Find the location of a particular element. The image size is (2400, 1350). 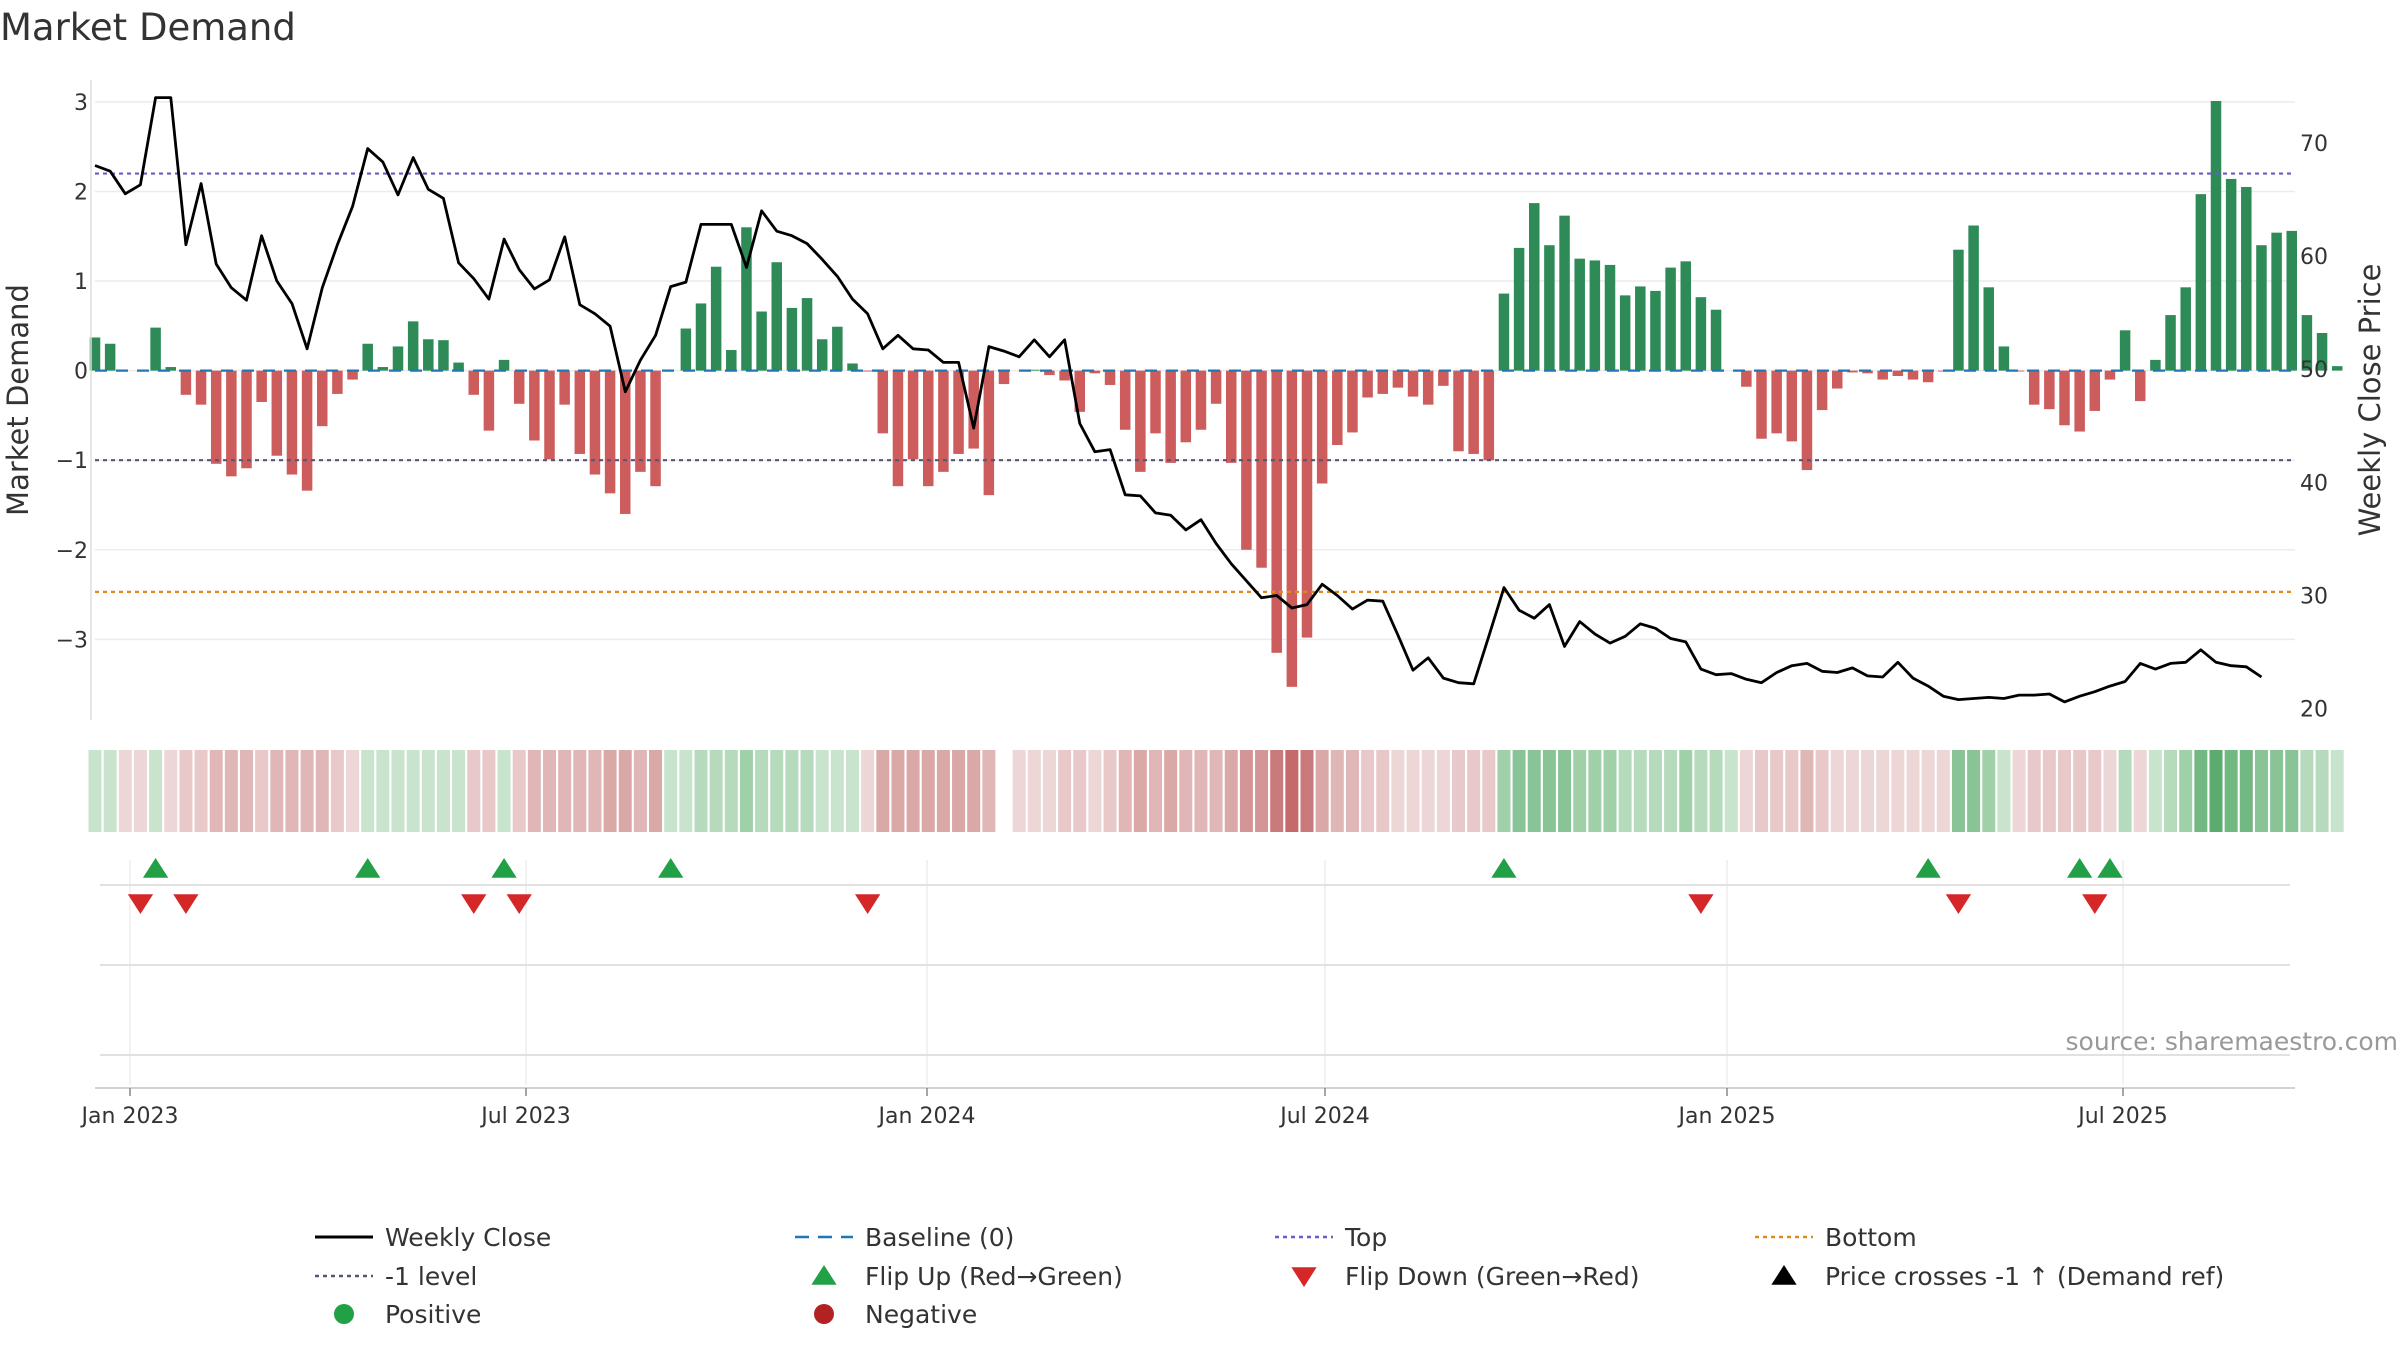

y-tick-label: 3 is located at coordinates (81, 103).